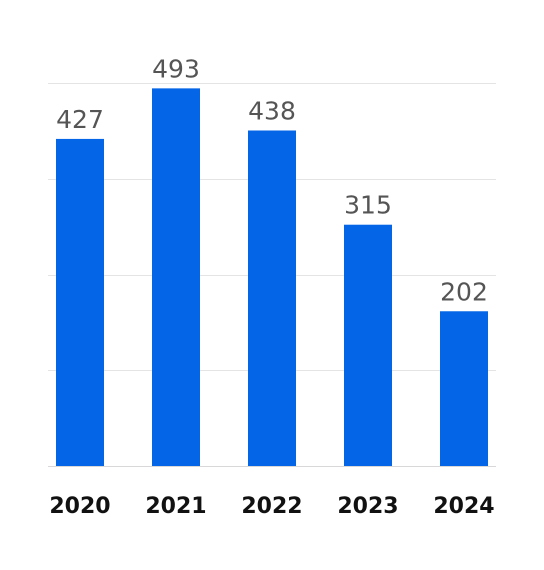 The height and width of the screenshot is (570, 544). What do you see at coordinates (368, 345) in the screenshot?
I see `bar-2023` at bounding box center [368, 345].